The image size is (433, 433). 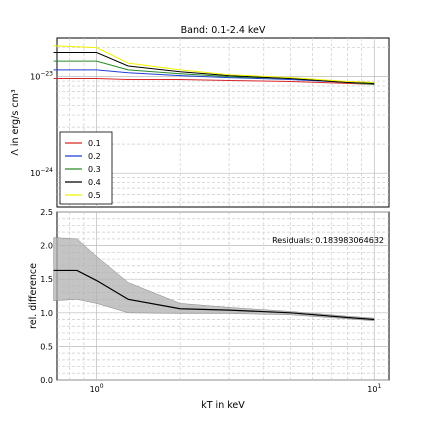 What do you see at coordinates (46, 380) in the screenshot?
I see `y-tick-label: 0.0` at bounding box center [46, 380].